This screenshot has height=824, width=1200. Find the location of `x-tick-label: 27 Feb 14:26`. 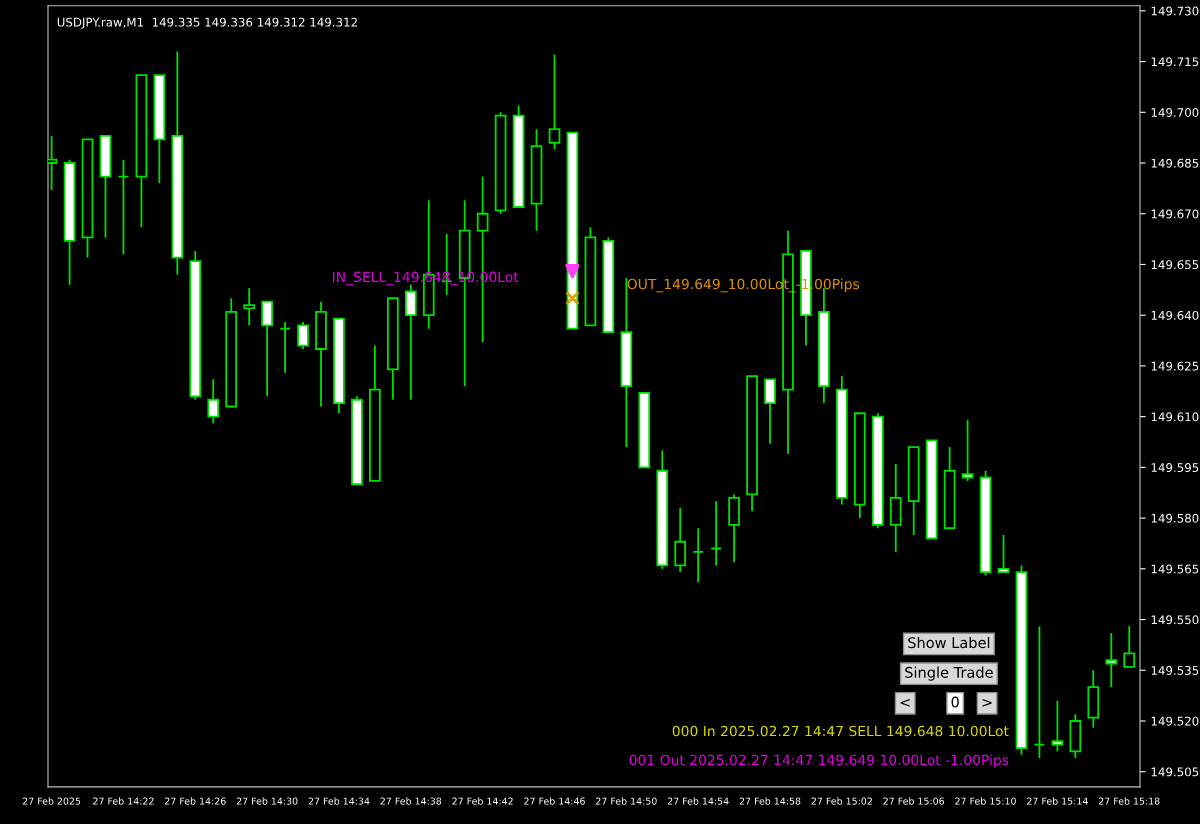

x-tick-label: 27 Feb 14:26 is located at coordinates (195, 801).